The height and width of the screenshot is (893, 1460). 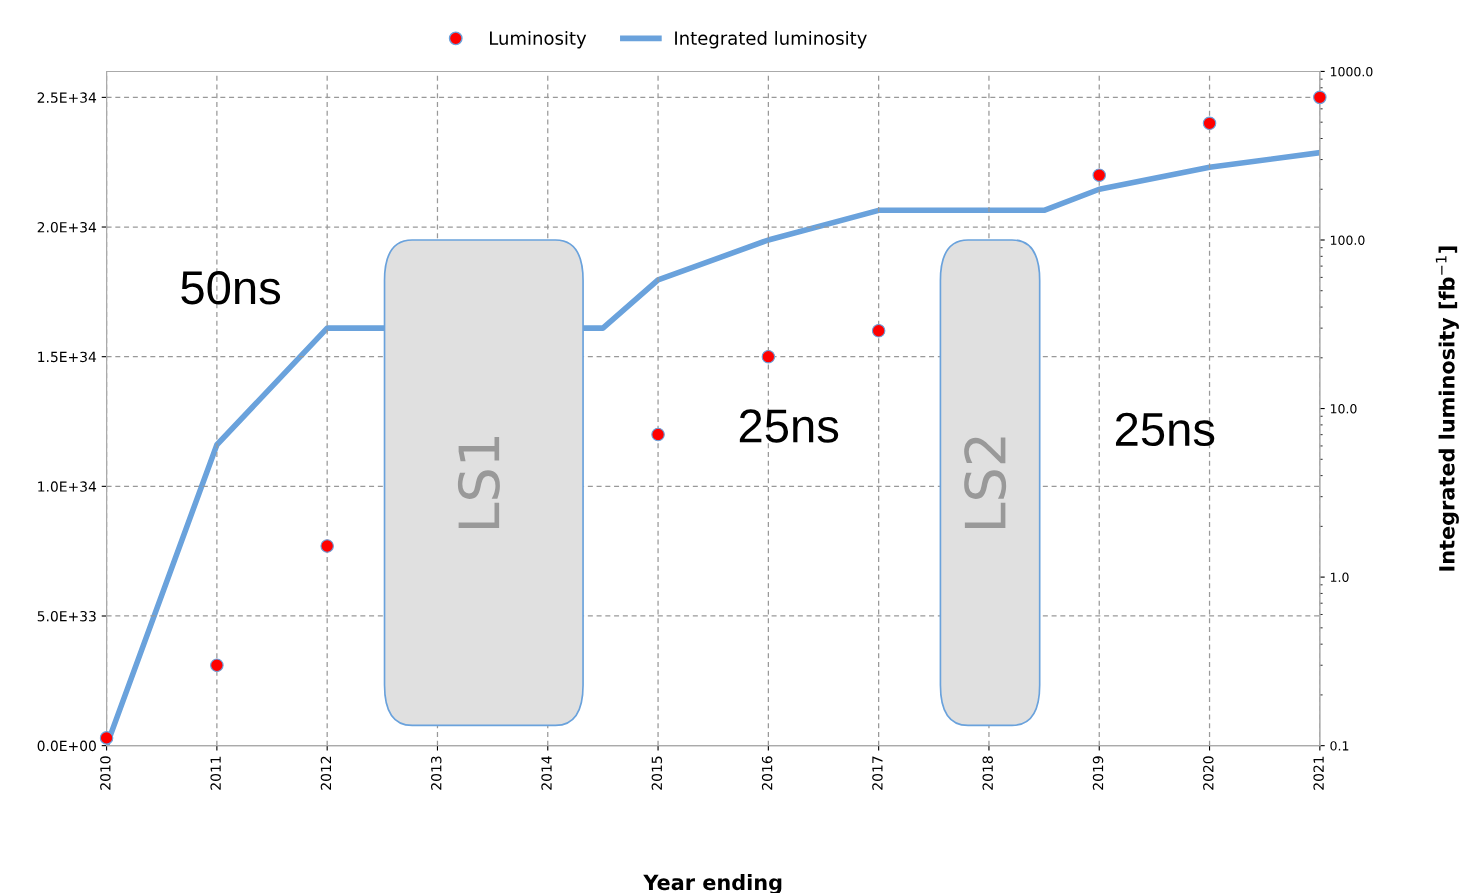 What do you see at coordinates (1351, 71) in the screenshot?
I see `y2-tick-label: 1000.0` at bounding box center [1351, 71].